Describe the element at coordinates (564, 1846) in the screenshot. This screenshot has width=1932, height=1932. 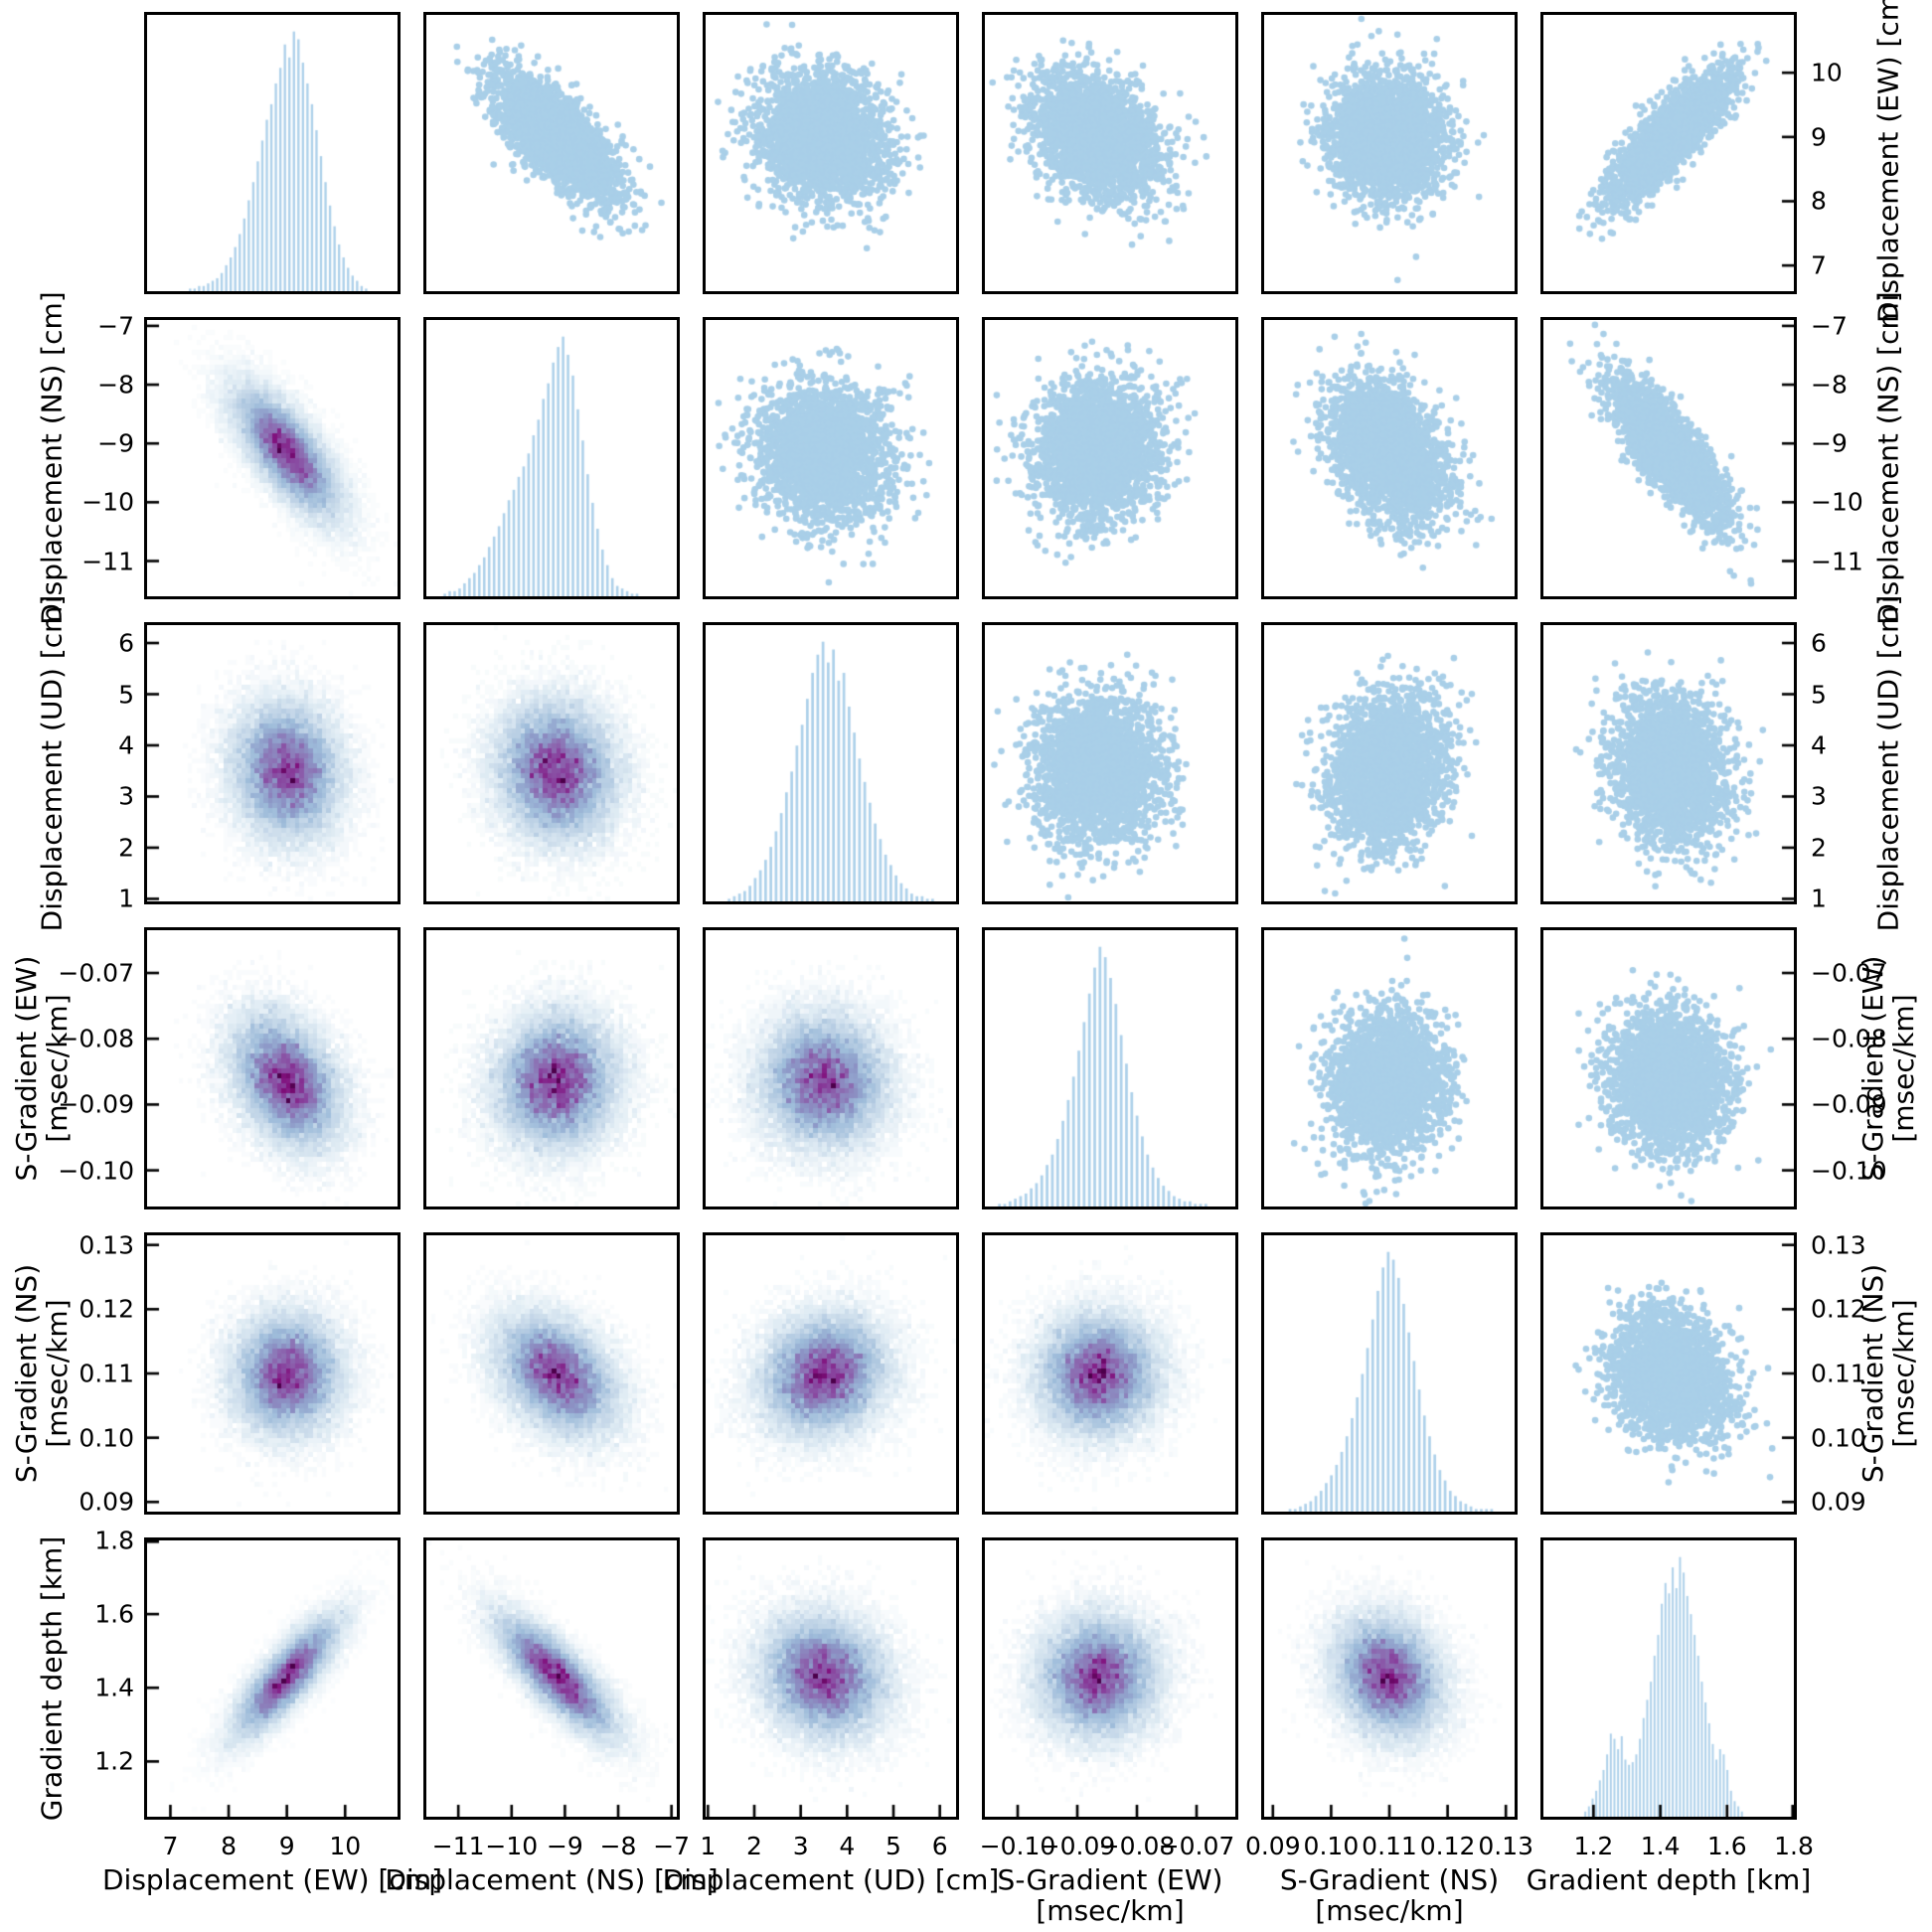
I see `x-tick-label: −9` at that location.